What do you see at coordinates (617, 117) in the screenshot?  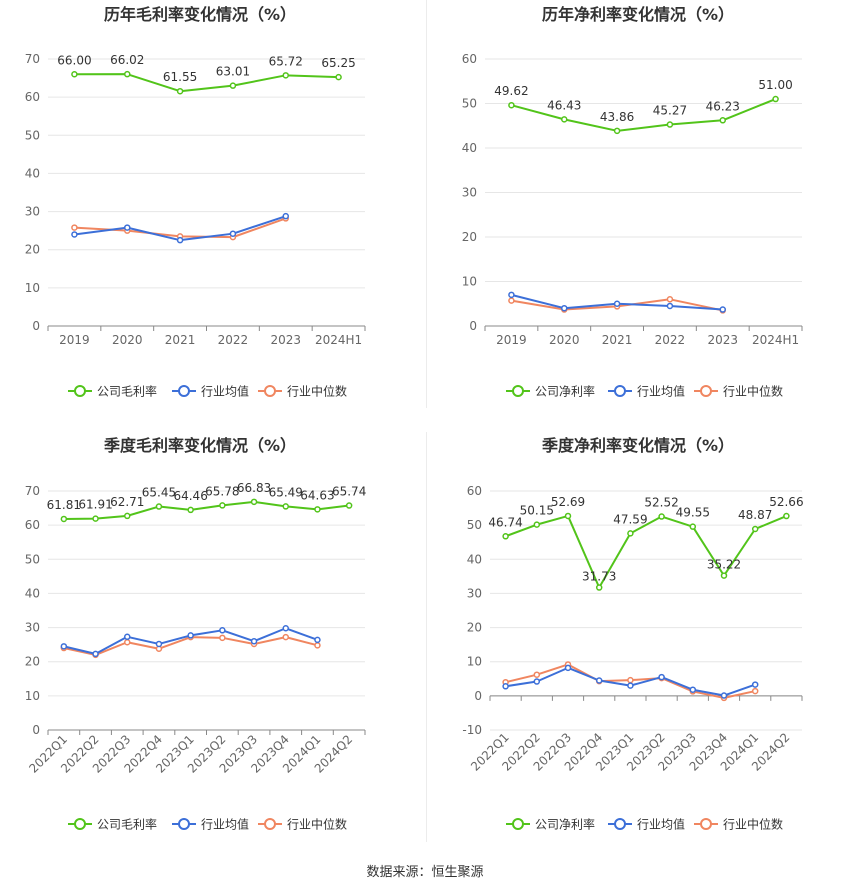 I see `data-label: 43.86` at bounding box center [617, 117].